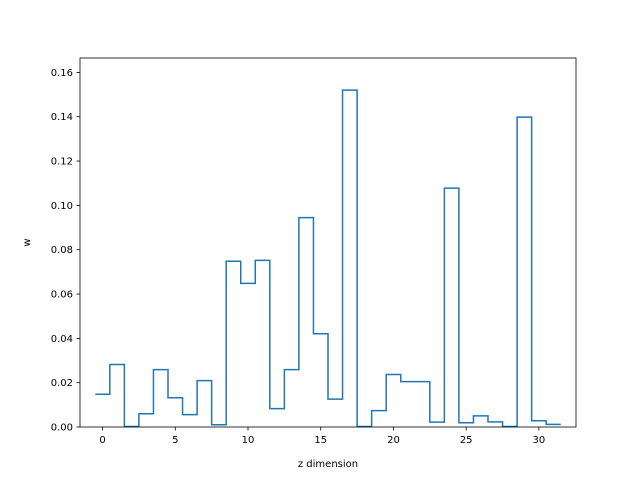 This screenshot has height=480, width=640. Describe the element at coordinates (62, 206) in the screenshot. I see `y-tick-label: 0.10` at that location.